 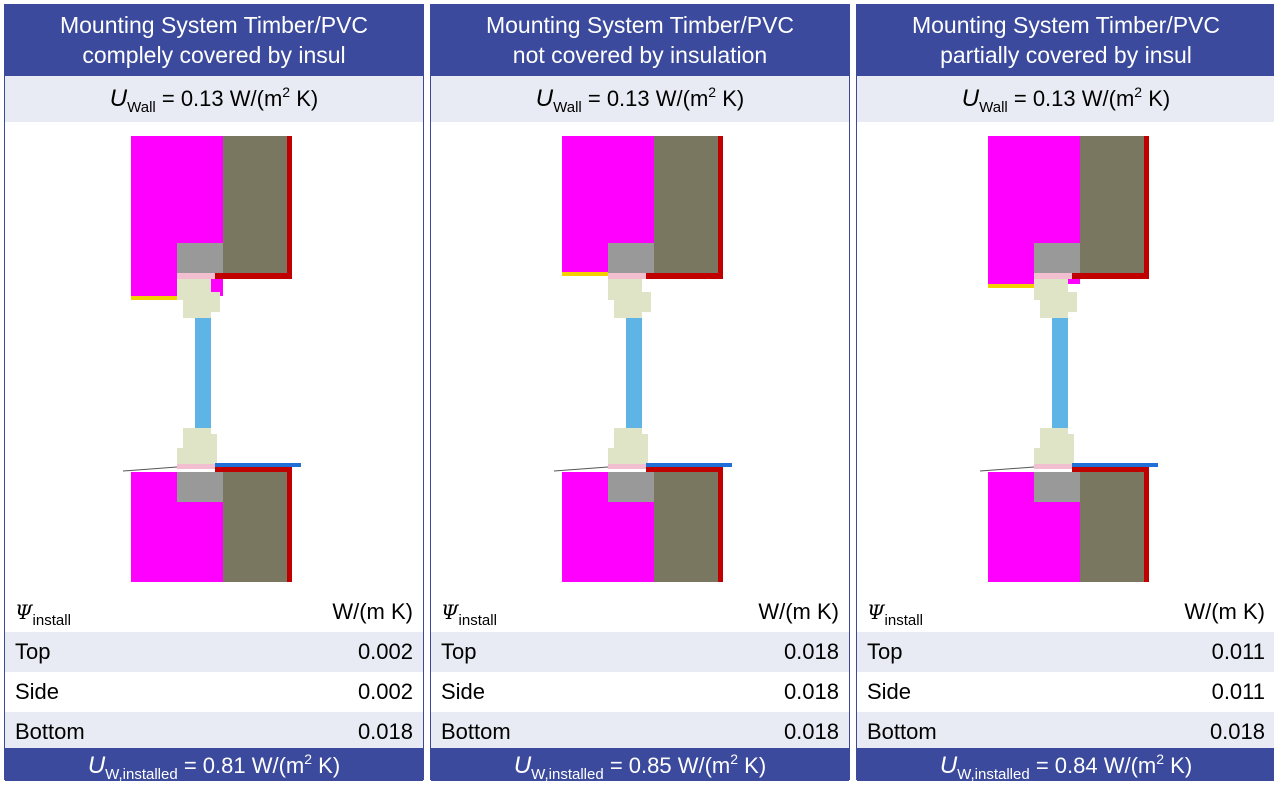 What do you see at coordinates (1065, 652) in the screenshot?
I see `psi-row-top: Top 0.011` at bounding box center [1065, 652].